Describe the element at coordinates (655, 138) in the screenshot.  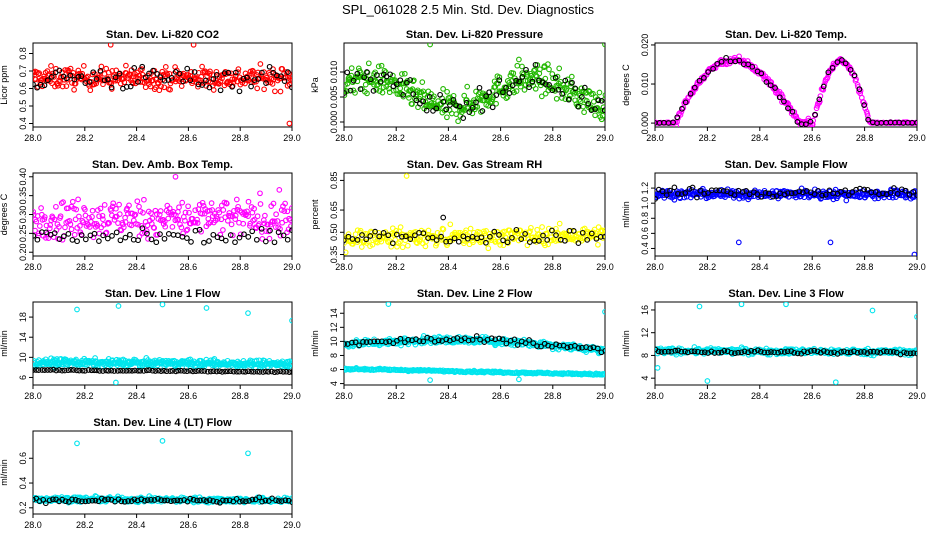
I see `x-tick-label: 28.0` at that location.